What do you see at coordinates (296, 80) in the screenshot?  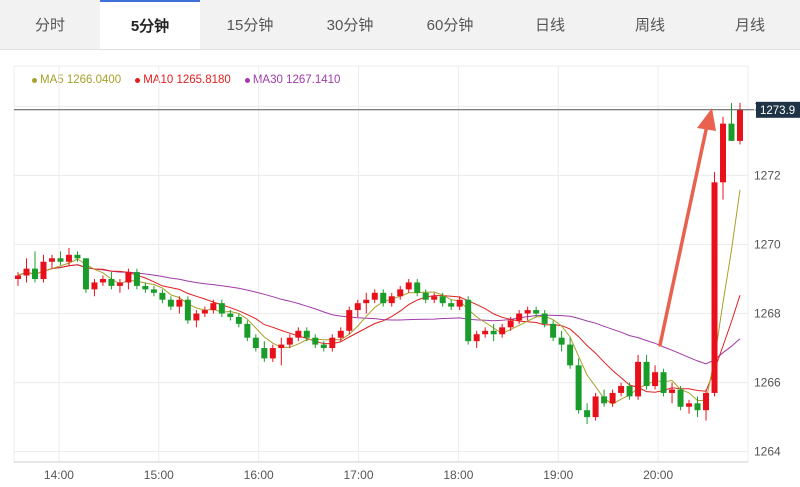 I see `legend-ma30-label: MA30 1267.1410` at bounding box center [296, 80].